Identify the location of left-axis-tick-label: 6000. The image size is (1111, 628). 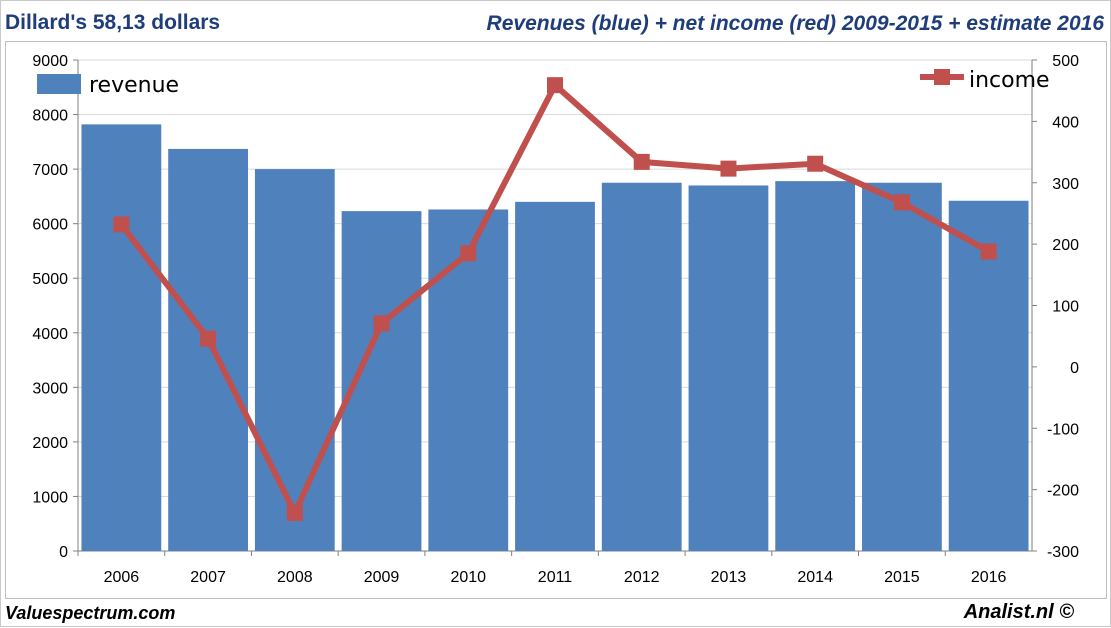
(50, 225).